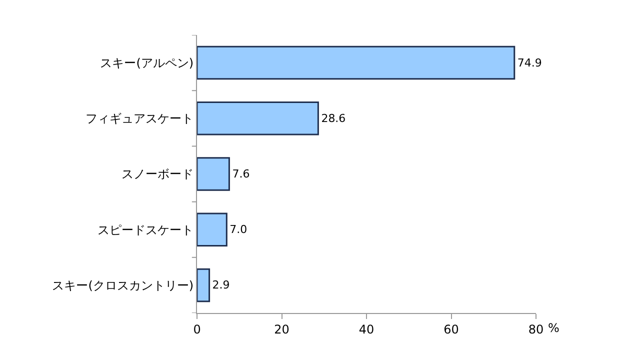 The image size is (640, 361). Describe the element at coordinates (147, 63) in the screenshot. I see `y-tick-label: スキー(アルペン)` at that location.